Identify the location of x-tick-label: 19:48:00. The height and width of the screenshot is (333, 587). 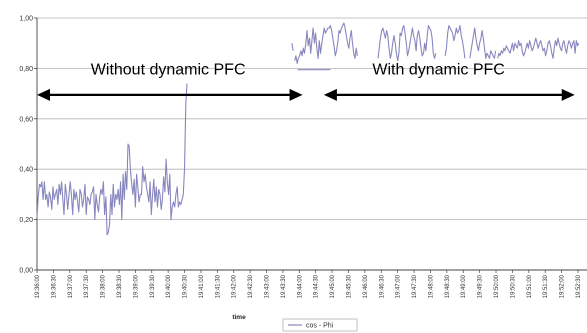
(431, 286).